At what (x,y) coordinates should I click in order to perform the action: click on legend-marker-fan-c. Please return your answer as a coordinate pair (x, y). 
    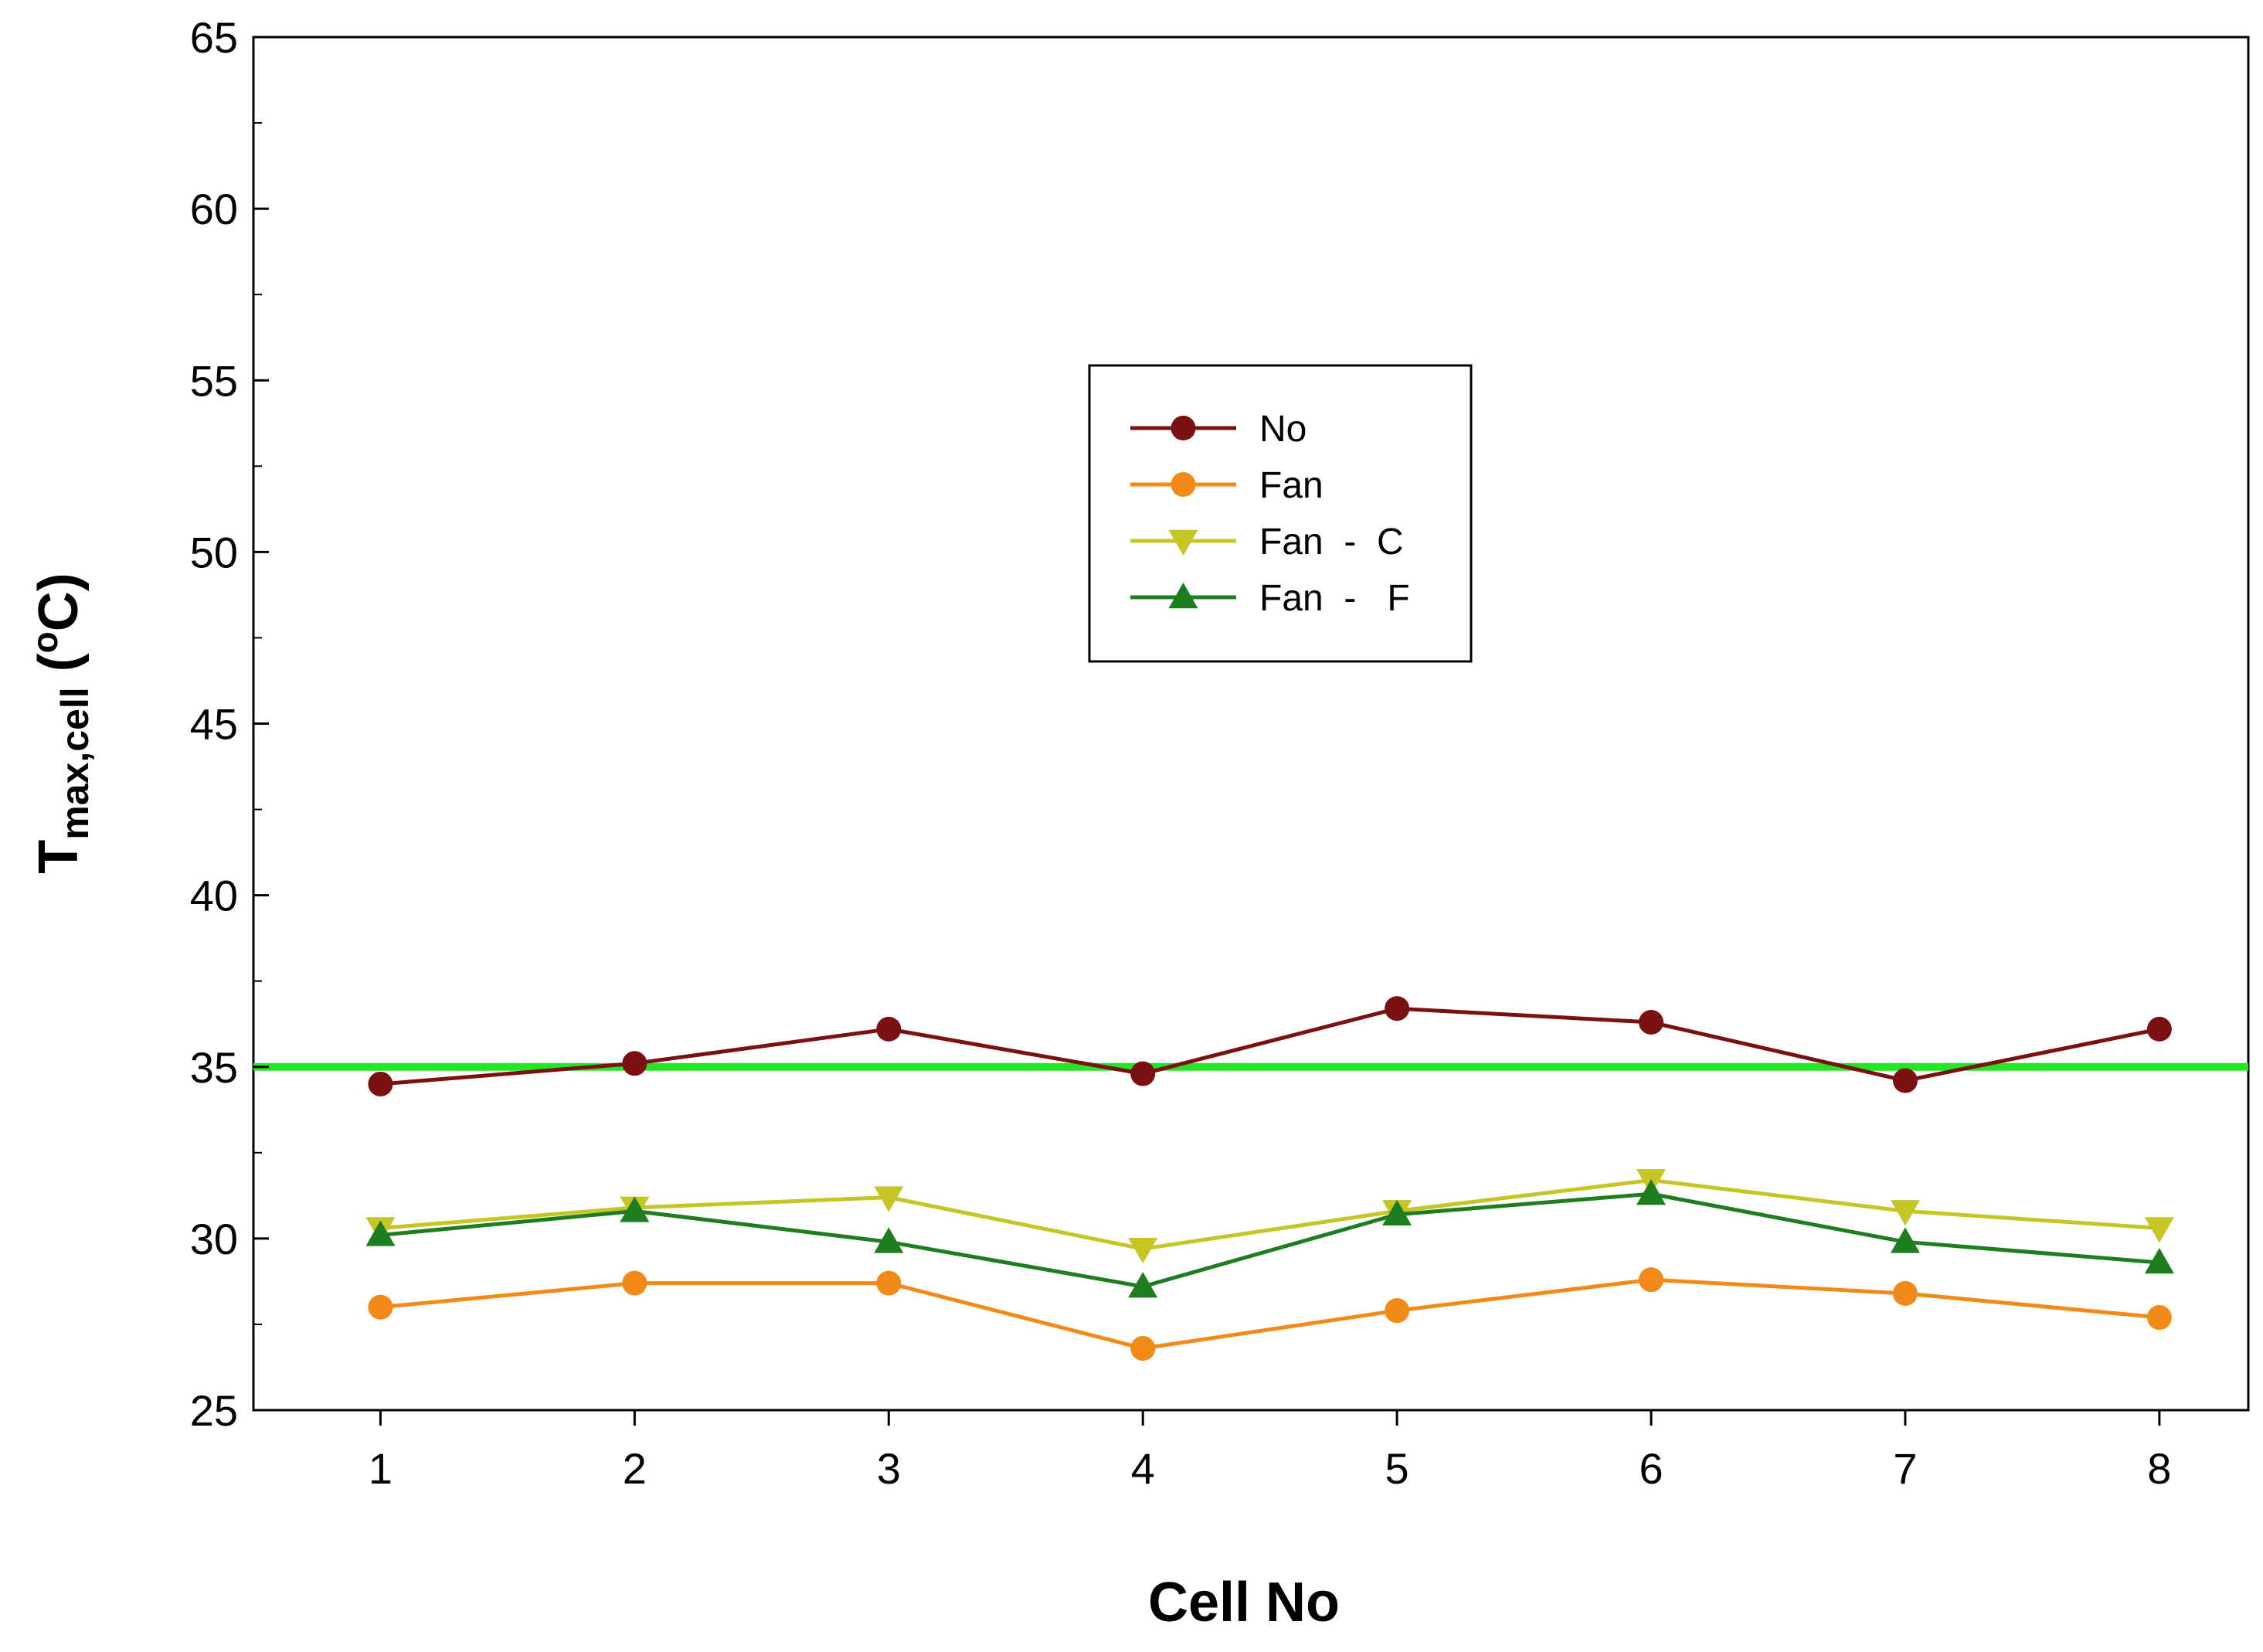
    Looking at the image, I should click on (1183, 543).